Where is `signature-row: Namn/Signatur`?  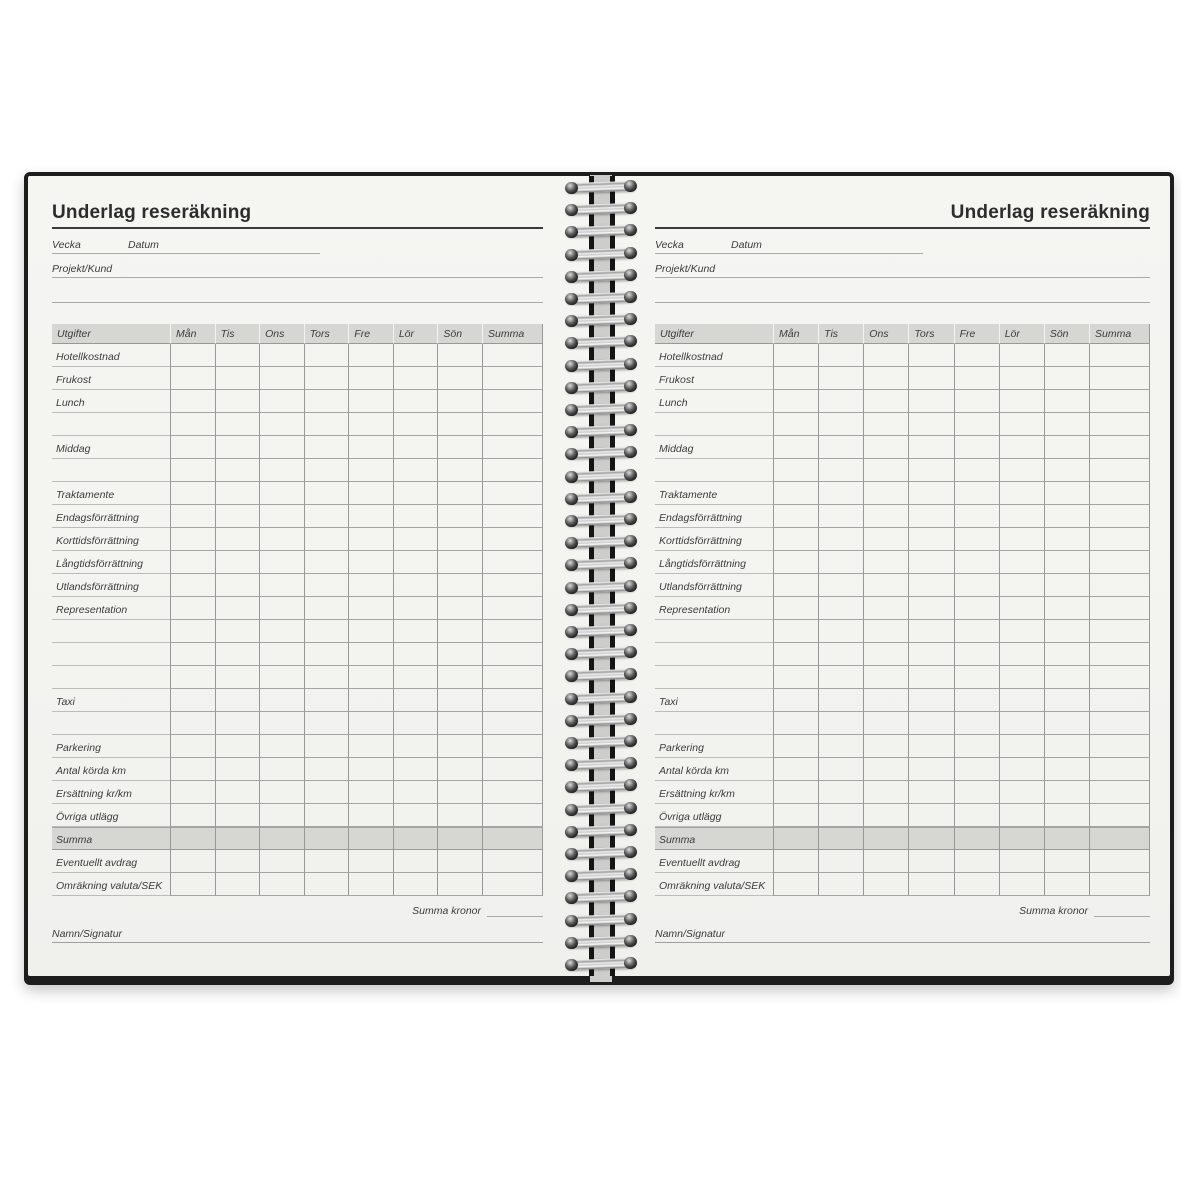 signature-row: Namn/Signatur is located at coordinates (297, 934).